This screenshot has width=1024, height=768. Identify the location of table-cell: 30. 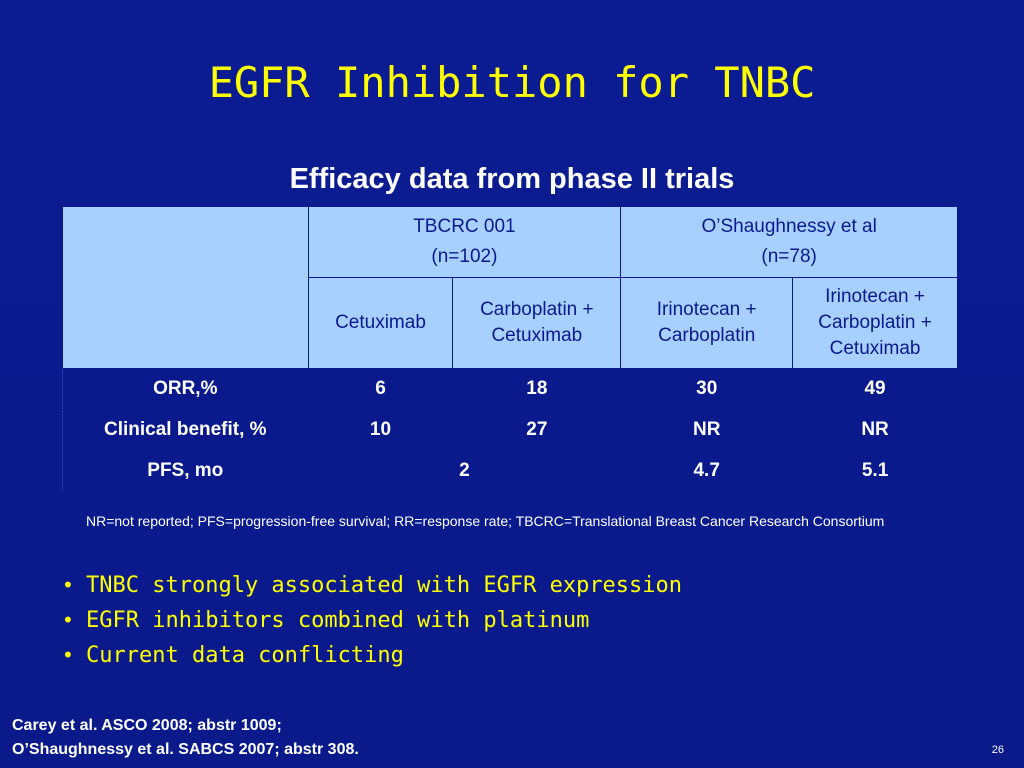
(707, 389).